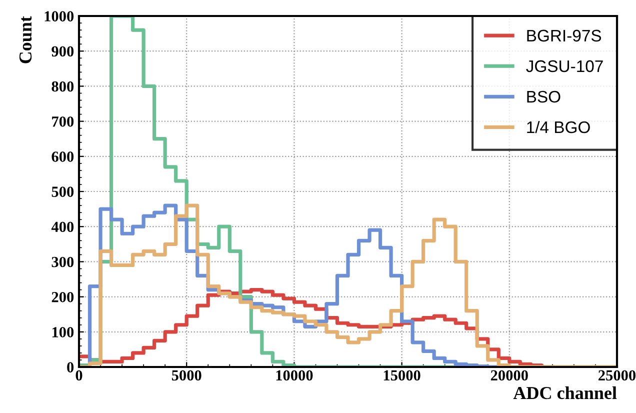 The image size is (636, 413). Describe the element at coordinates (63, 332) in the screenshot. I see `y-tick-label: 100` at that location.